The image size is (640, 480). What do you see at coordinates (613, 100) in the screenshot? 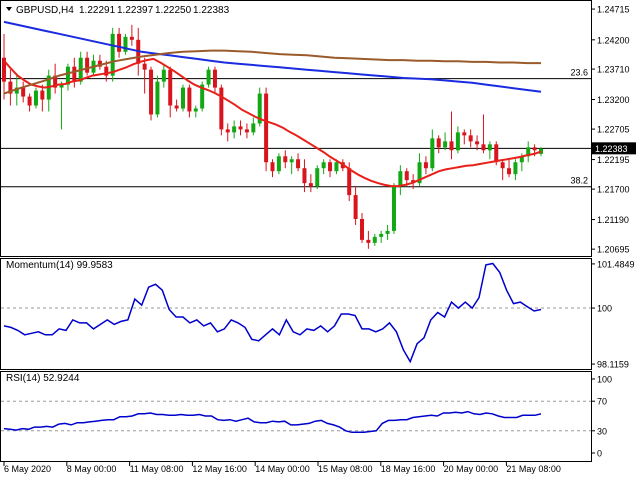
I see `price-y-tick-label: 1.23200` at bounding box center [613, 100].